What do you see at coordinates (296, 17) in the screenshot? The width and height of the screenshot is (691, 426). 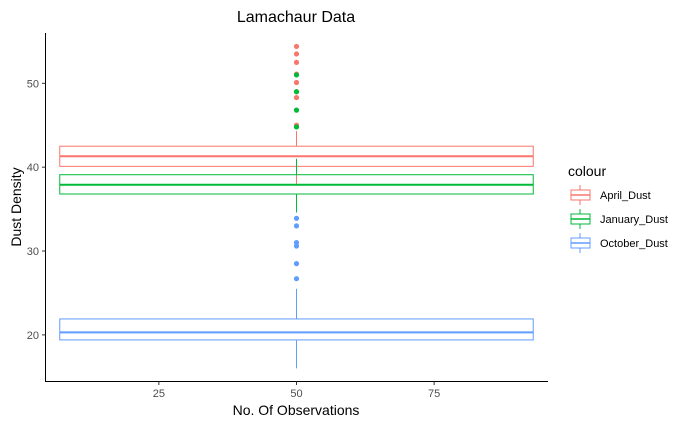 I see `chart-title: Lamachaur Data` at bounding box center [296, 17].